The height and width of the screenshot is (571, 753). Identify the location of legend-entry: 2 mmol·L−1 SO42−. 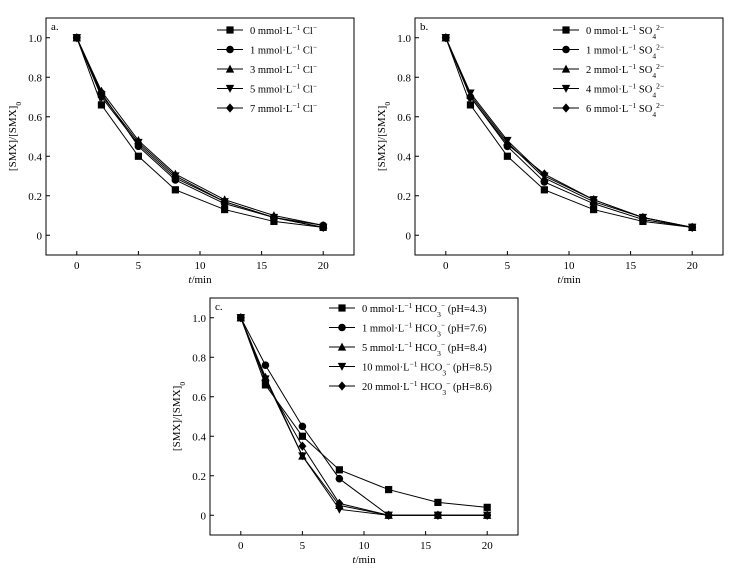
(625, 71).